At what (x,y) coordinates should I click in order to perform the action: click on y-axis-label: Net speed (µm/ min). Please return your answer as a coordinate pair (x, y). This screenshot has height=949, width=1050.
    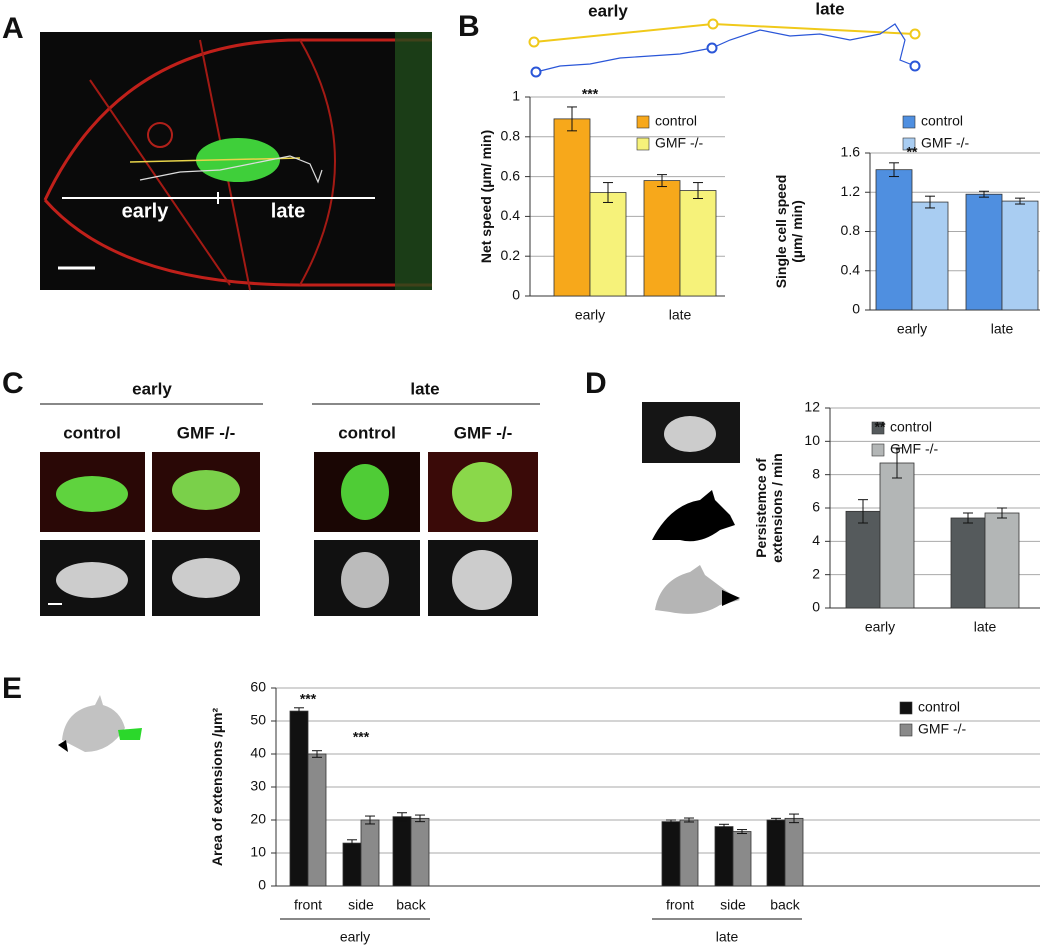
    Looking at the image, I should click on (486, 196).